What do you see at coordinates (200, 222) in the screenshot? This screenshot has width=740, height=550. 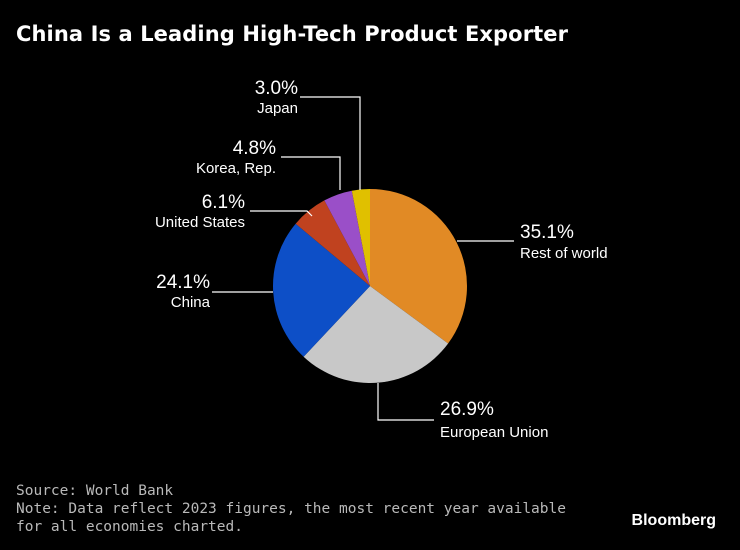 I see `slice-label-united-states: United States` at bounding box center [200, 222].